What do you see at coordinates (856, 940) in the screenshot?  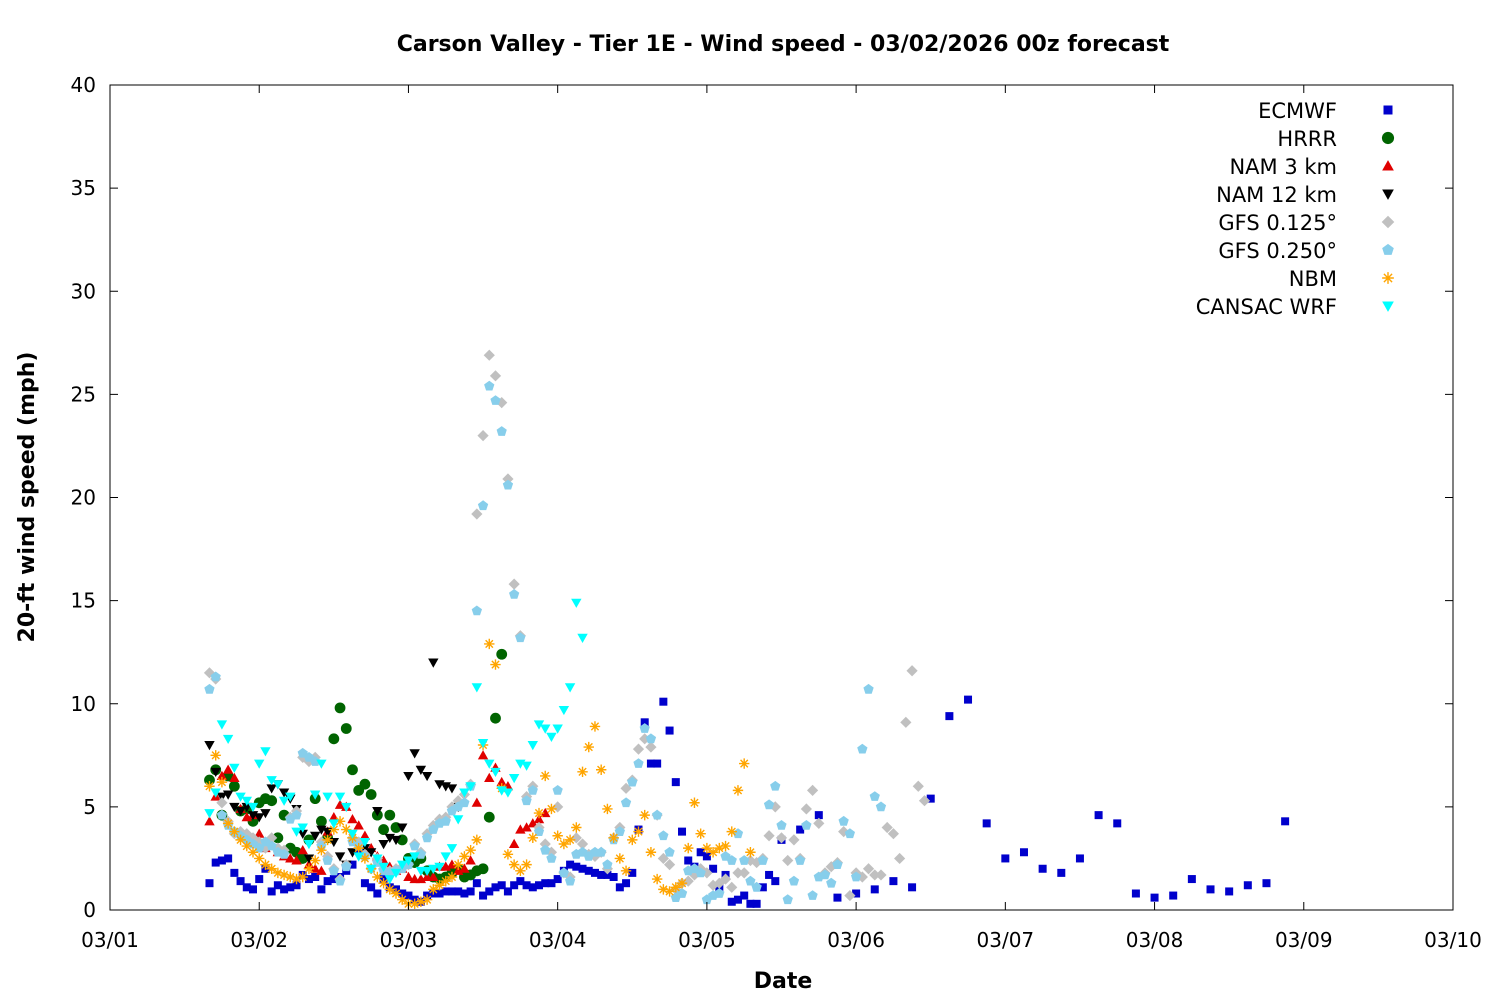 I see `x-tick-label: 03/06` at bounding box center [856, 940].